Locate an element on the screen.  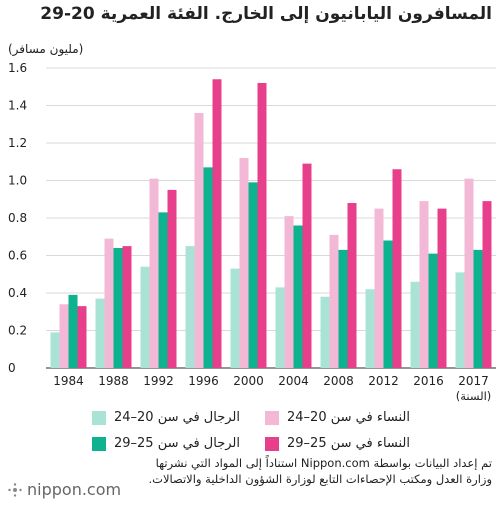
legend-item-men-20-24: الرجال في سن 20–24 is located at coordinates (165, 417).